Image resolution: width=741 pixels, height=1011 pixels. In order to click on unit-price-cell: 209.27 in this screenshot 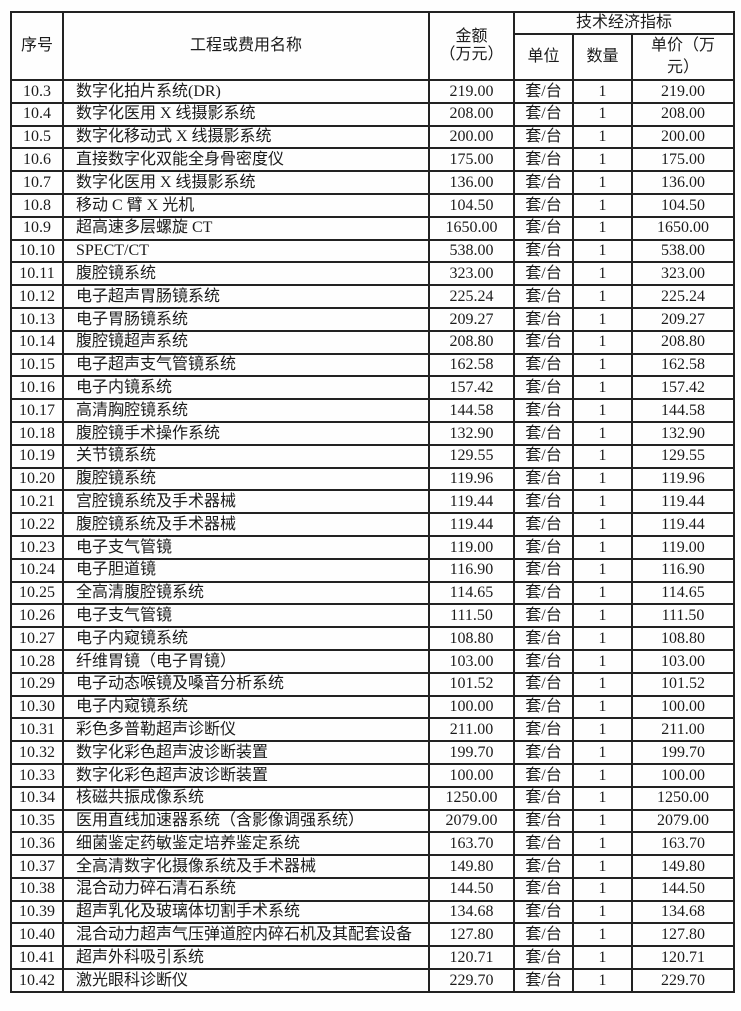, I will do `click(683, 319)`.